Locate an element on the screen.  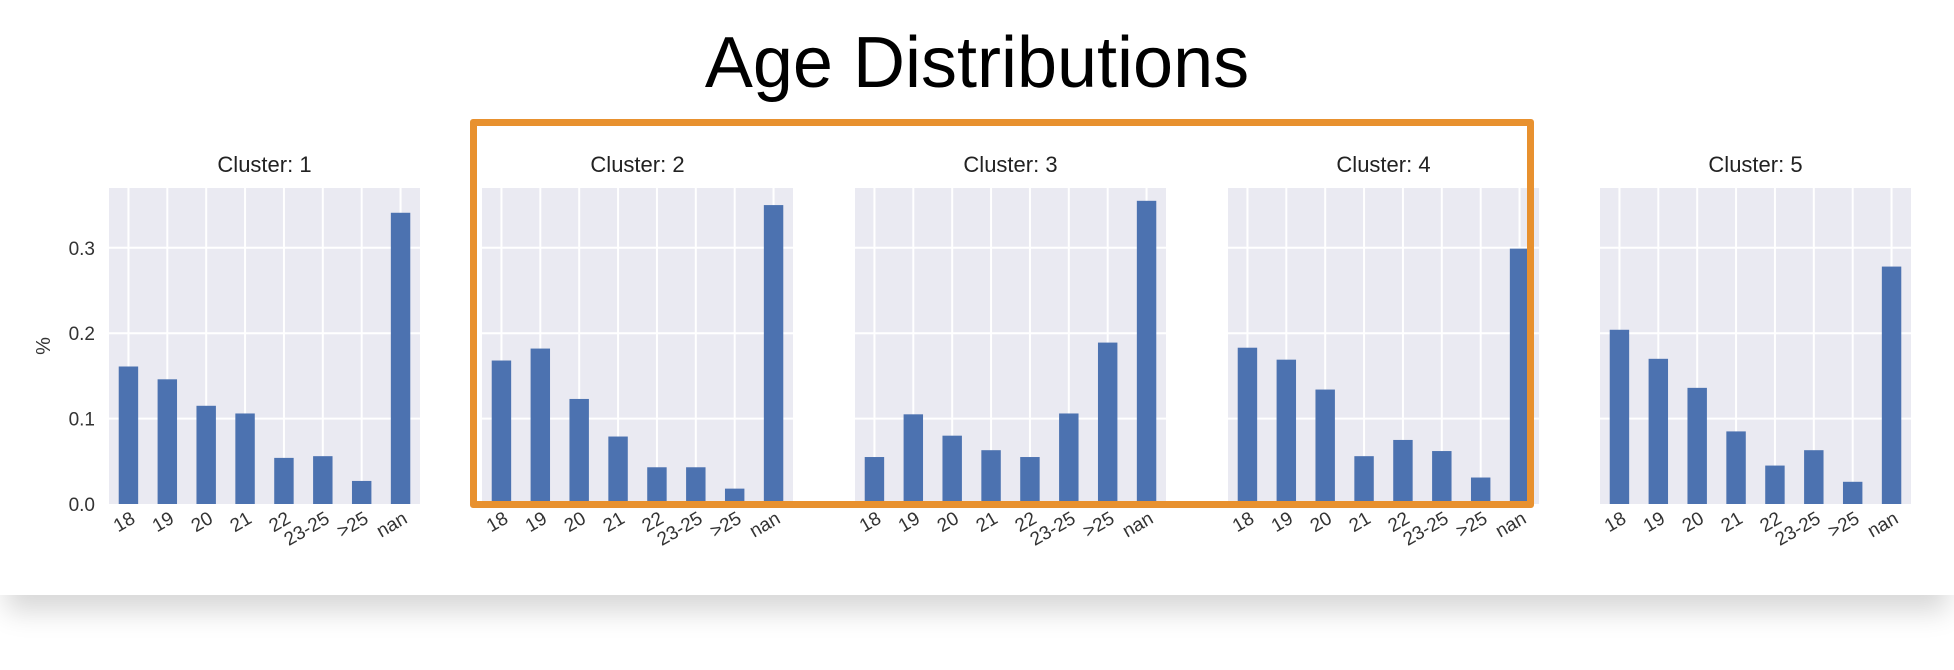
y-tick-label: 0.3 is located at coordinates (82, 249).